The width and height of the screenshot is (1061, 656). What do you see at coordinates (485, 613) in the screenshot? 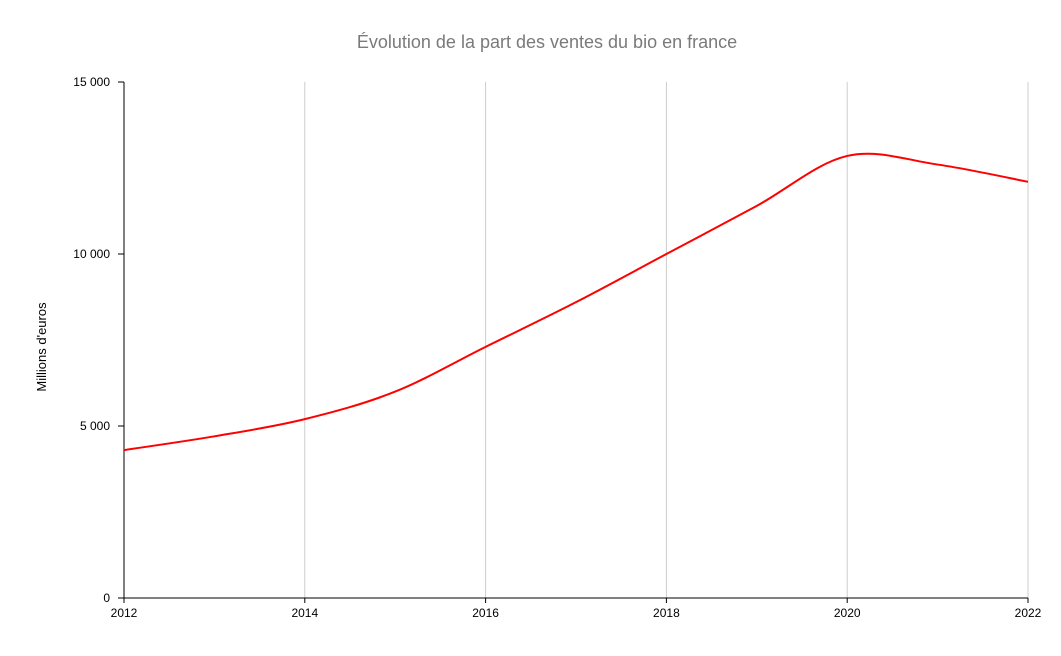
I see `x-tick-label: 2016` at bounding box center [485, 613].